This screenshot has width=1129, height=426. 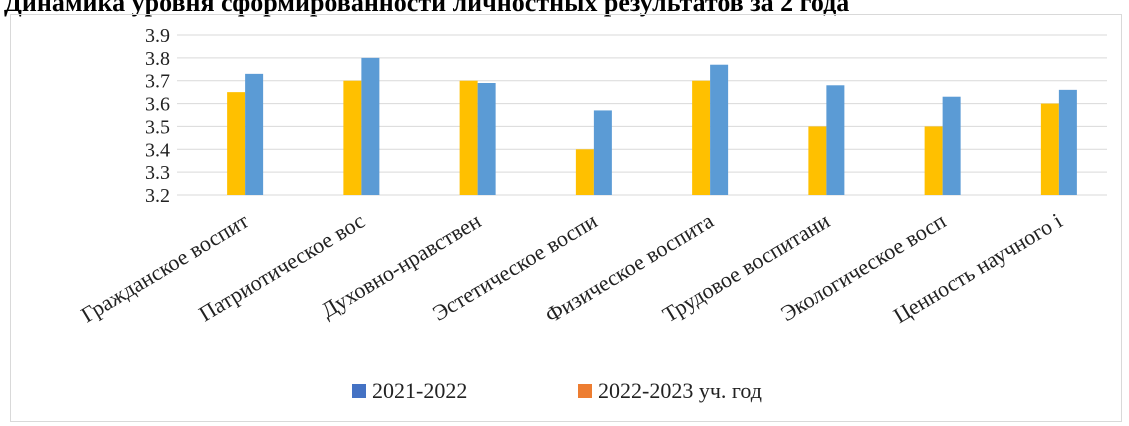 What do you see at coordinates (157, 150) in the screenshot?
I see `y-tick-label: 3.4` at bounding box center [157, 150].